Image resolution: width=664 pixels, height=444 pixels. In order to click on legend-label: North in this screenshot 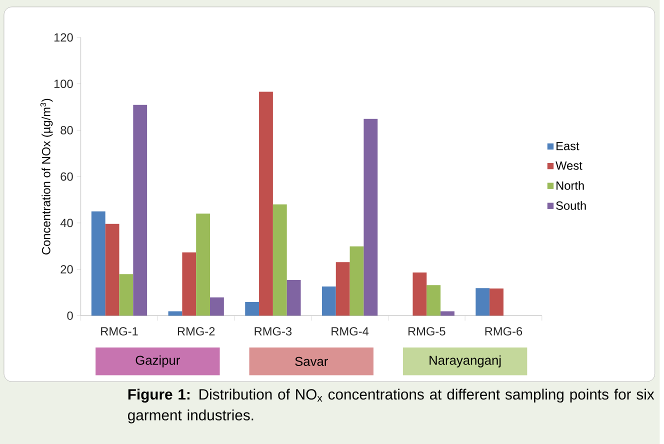, I will do `click(570, 185)`.